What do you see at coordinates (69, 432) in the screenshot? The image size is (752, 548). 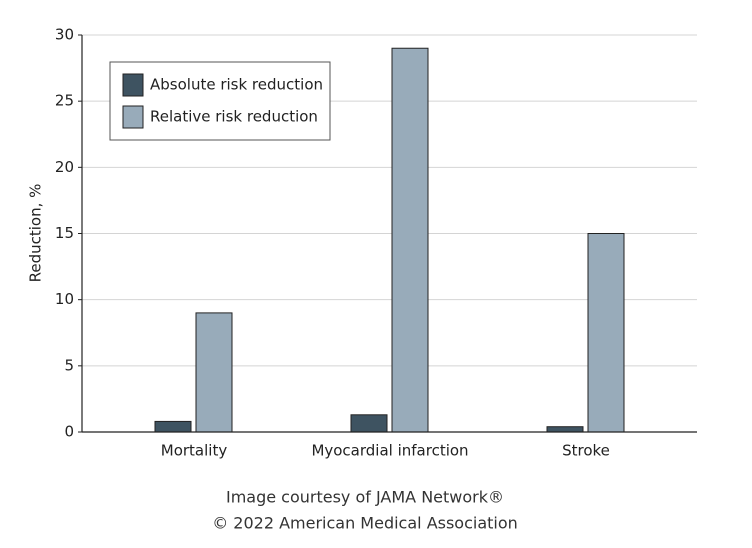 I see `y-tick-label: 0` at bounding box center [69, 432].